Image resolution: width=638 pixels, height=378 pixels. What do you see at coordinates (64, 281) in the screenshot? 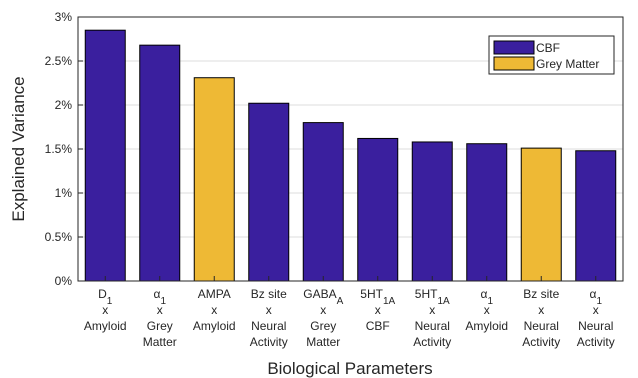
I see `y-tick-label: 0%` at bounding box center [64, 281].